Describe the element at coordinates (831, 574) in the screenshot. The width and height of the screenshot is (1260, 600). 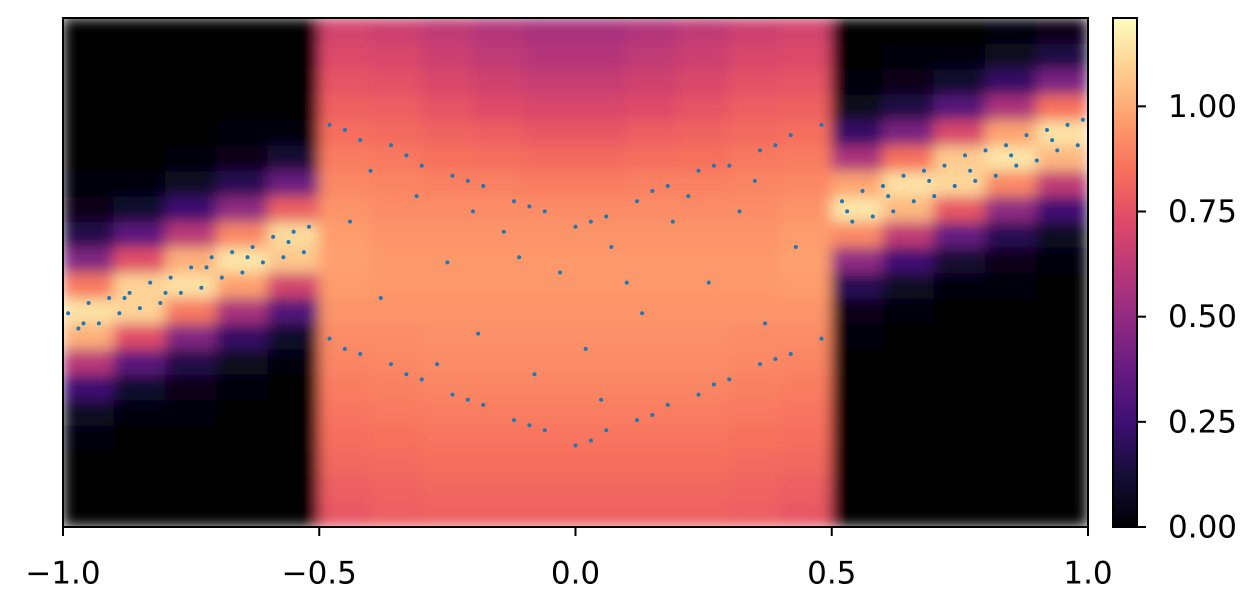
I see `x-tick-label: 0.5` at that location.